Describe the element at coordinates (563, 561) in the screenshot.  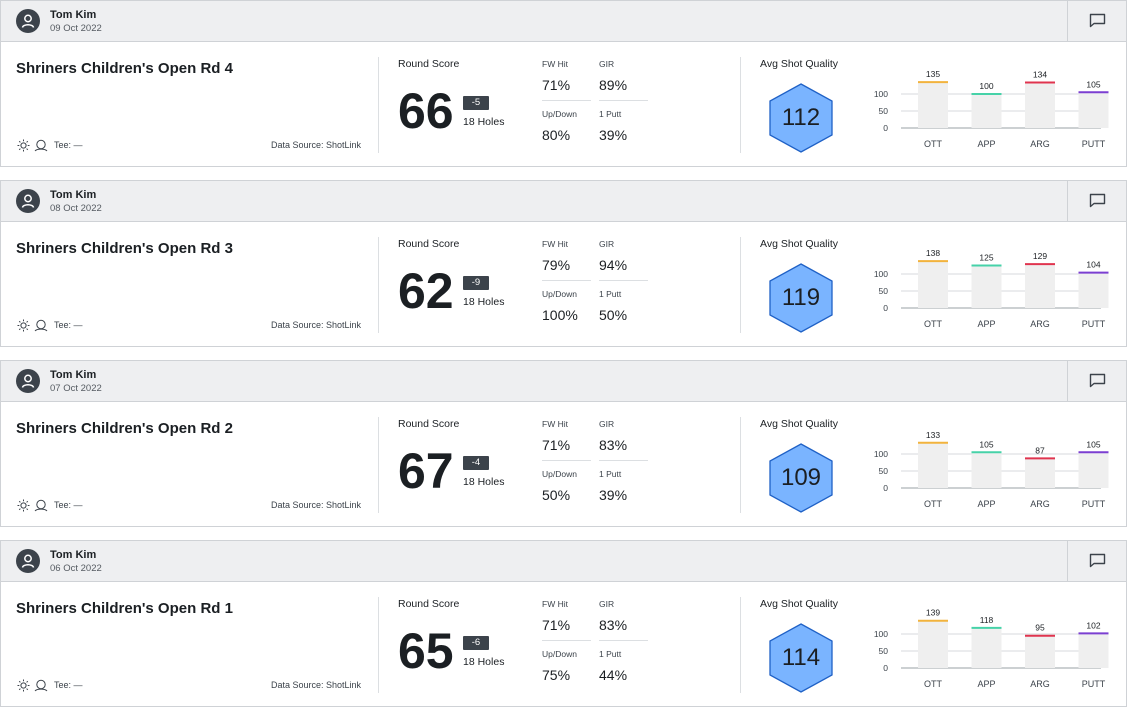
I see `card-header: Tom Kim 06 Oct 2022` at that location.